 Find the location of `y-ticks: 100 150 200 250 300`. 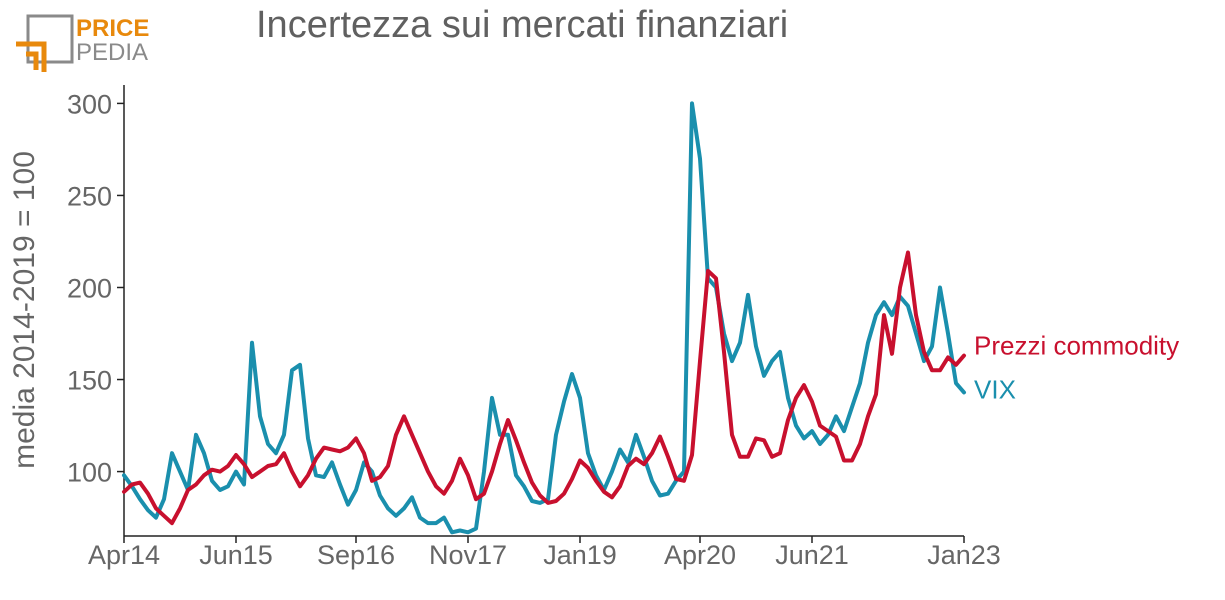

y-ticks: 100 150 200 250 300 is located at coordinates (95, 288).